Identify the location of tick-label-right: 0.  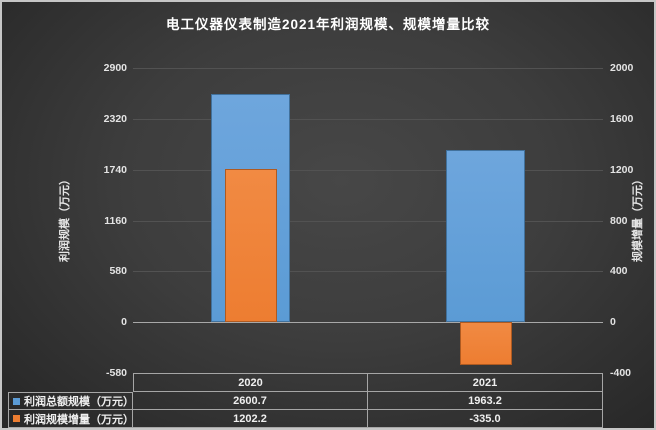
(613, 322).